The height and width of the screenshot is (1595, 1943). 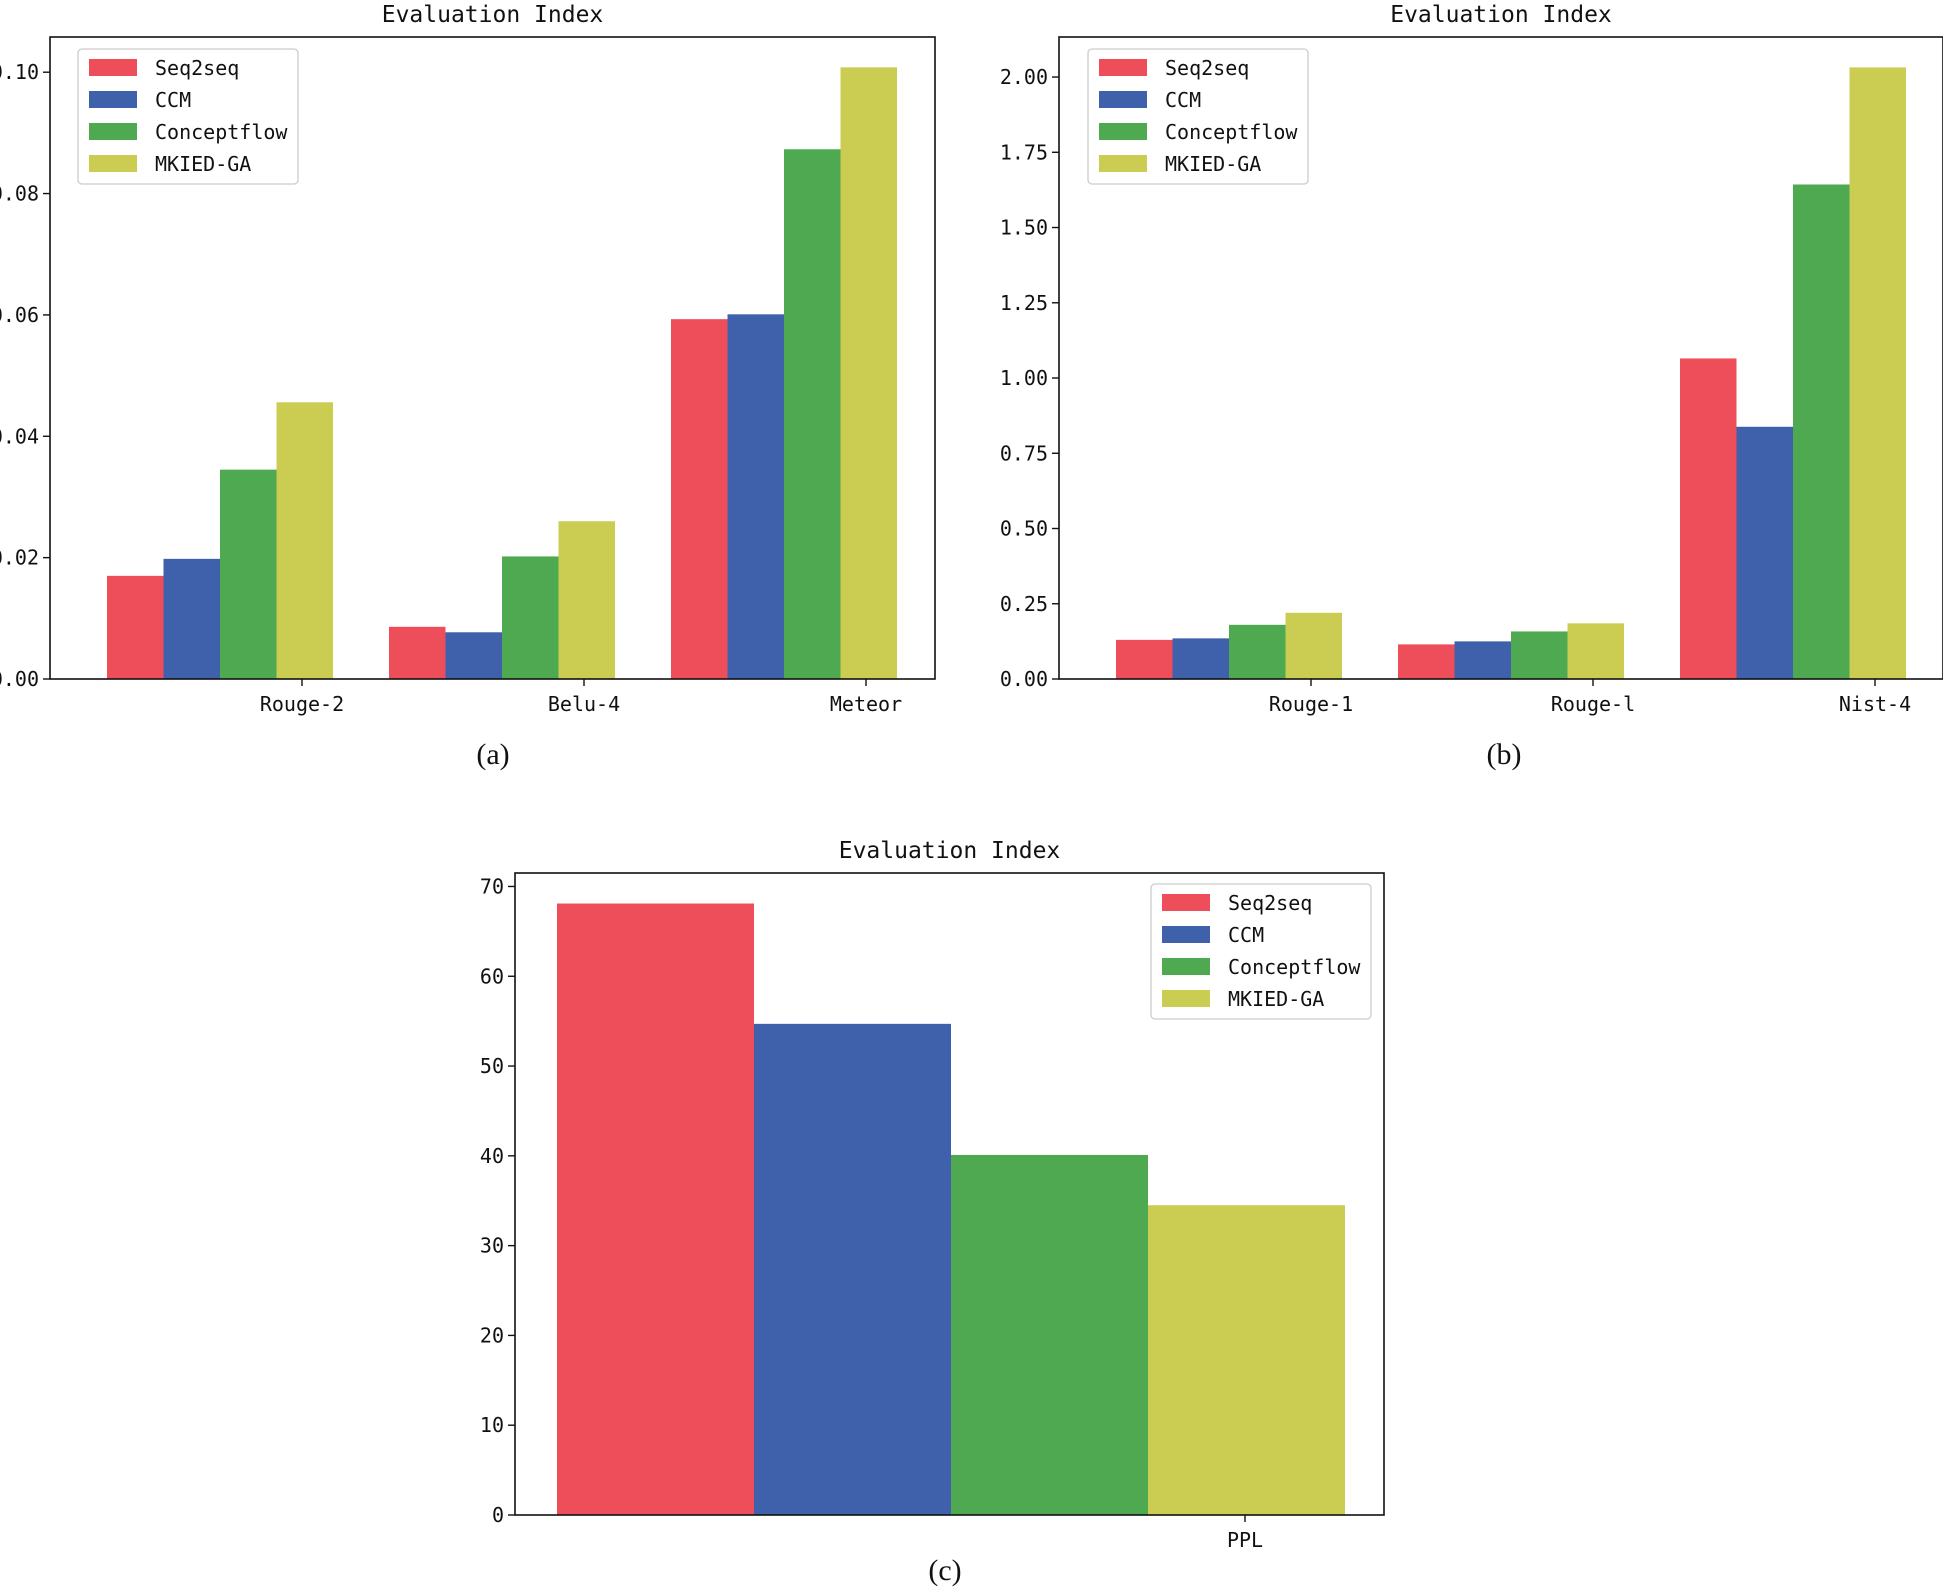 What do you see at coordinates (498, 1515) in the screenshot?
I see `y-tick-label: 0` at bounding box center [498, 1515].